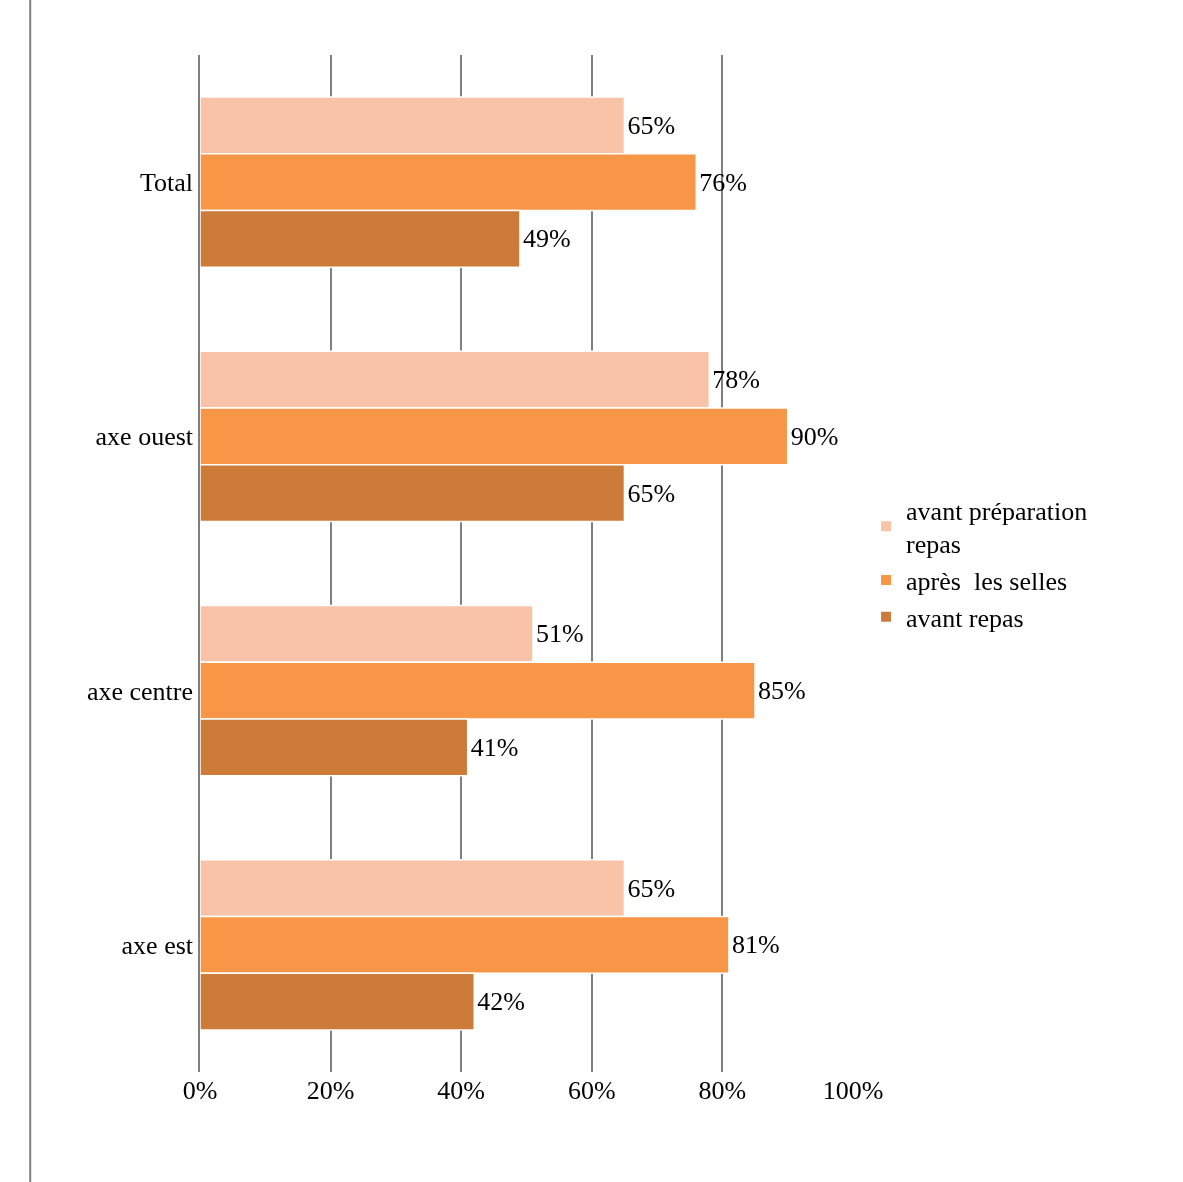 The height and width of the screenshot is (1182, 1183). Describe the element at coordinates (736, 380) in the screenshot. I see `data-label: 78%` at that location.